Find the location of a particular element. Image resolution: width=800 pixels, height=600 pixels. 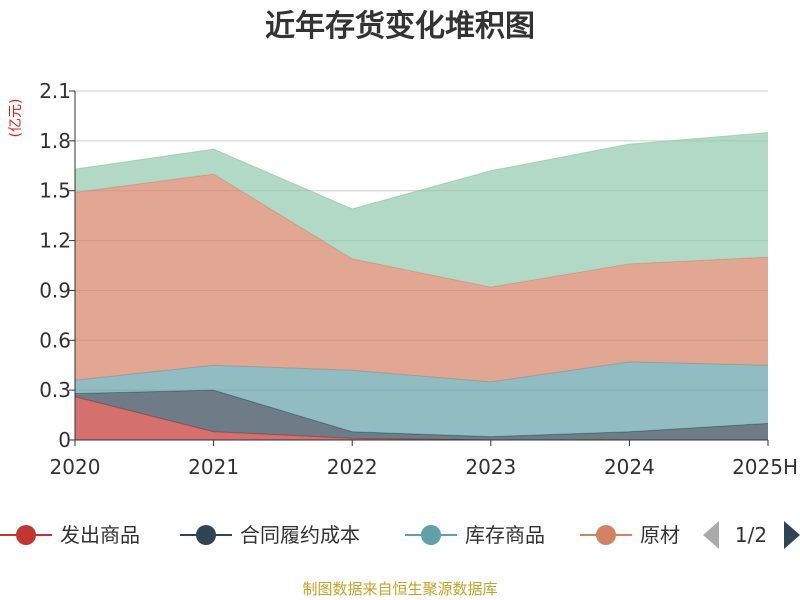

x-tick-label: 2025H is located at coordinates (765, 467).